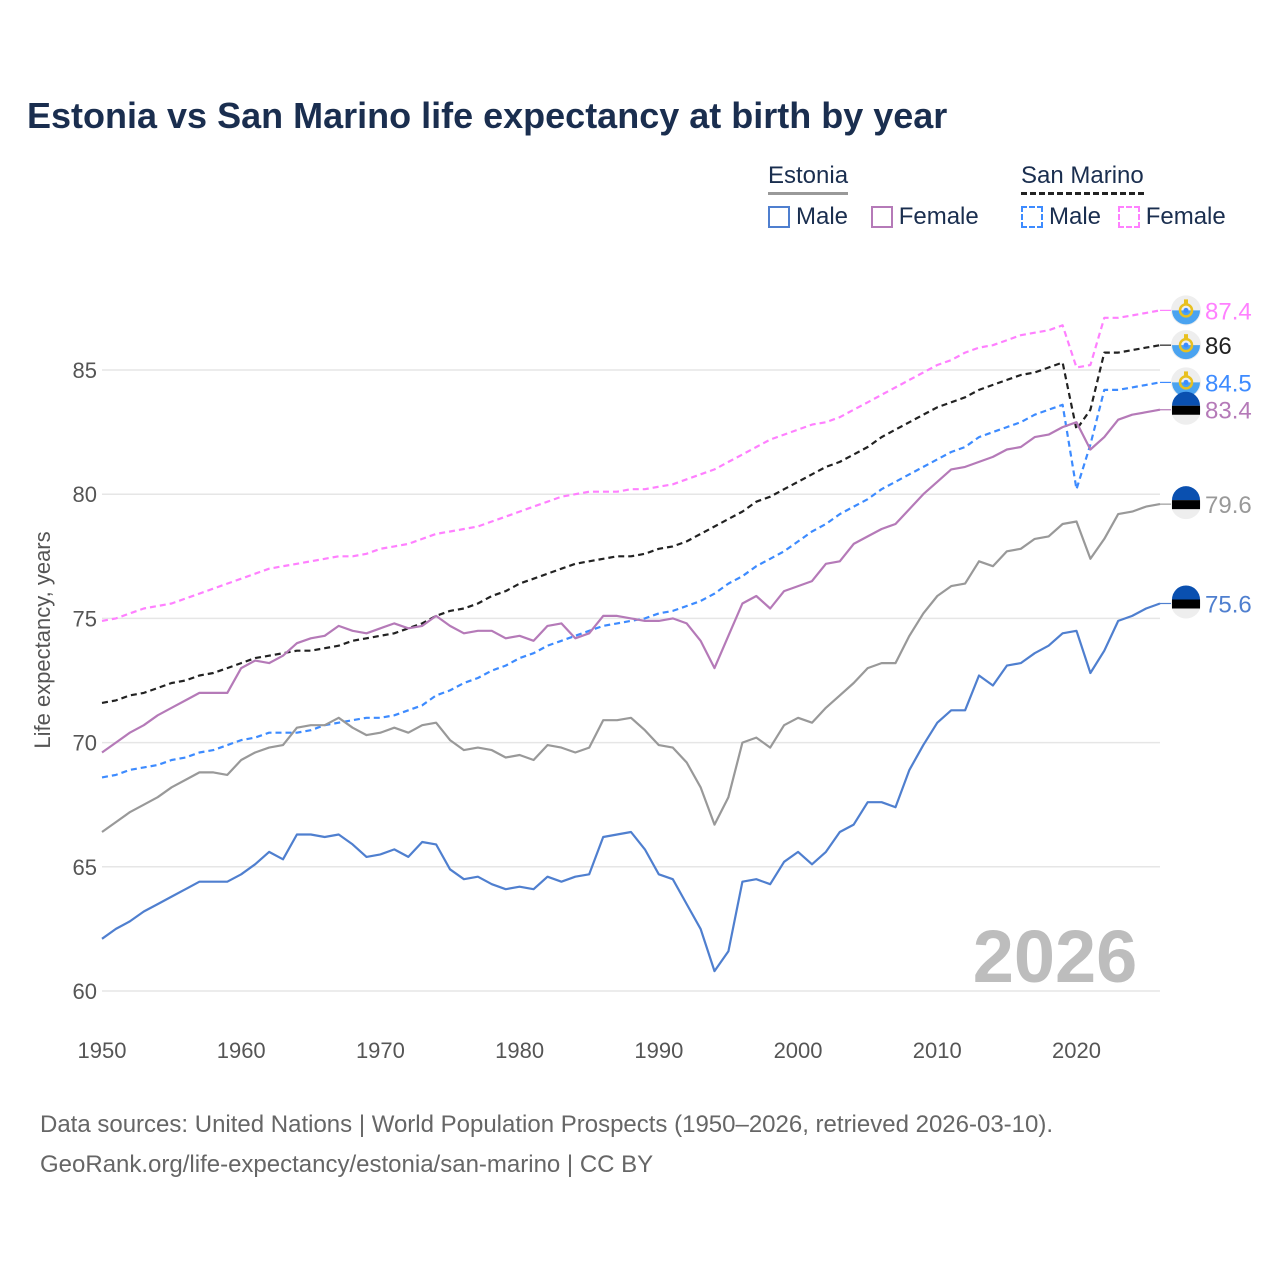 The width and height of the screenshot is (1280, 1280). I want to click on legend-item-san-marino-male: Male, so click(1061, 217).